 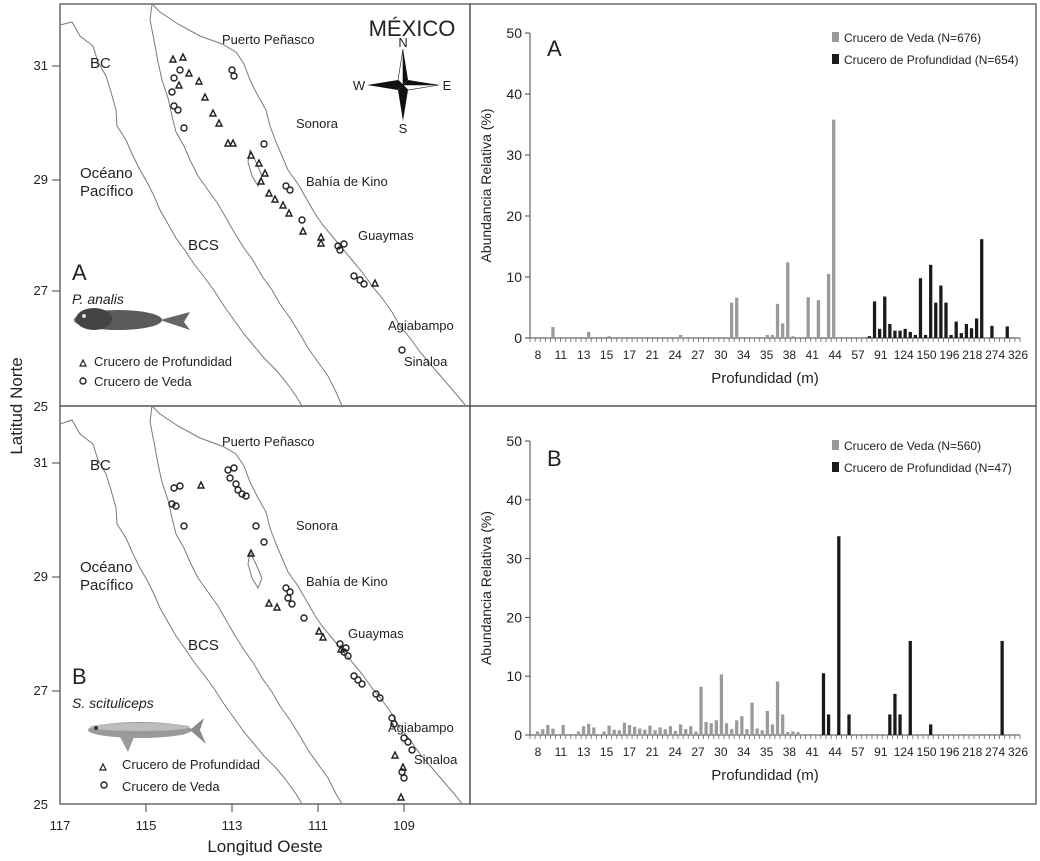 What do you see at coordinates (426, 361) in the screenshot?
I see `place-sinaloa: Sinaloa` at bounding box center [426, 361].